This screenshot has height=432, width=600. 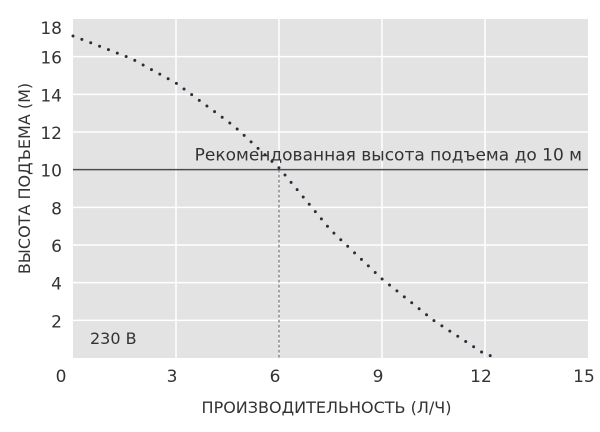 What do you see at coordinates (325, 377) in the screenshot?
I see `x-ticks: 0 3 6 9 12 15` at bounding box center [325, 377].